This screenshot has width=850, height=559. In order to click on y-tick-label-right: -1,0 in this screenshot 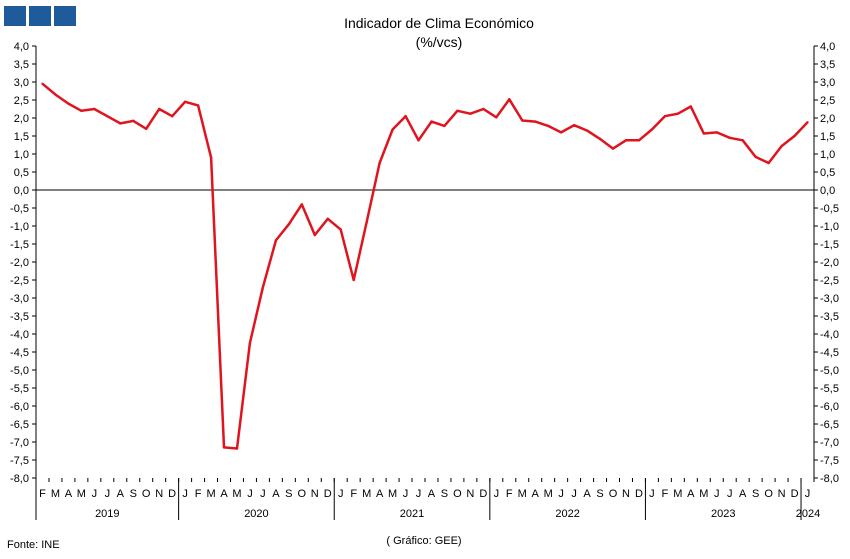, I will do `click(829, 227)`.